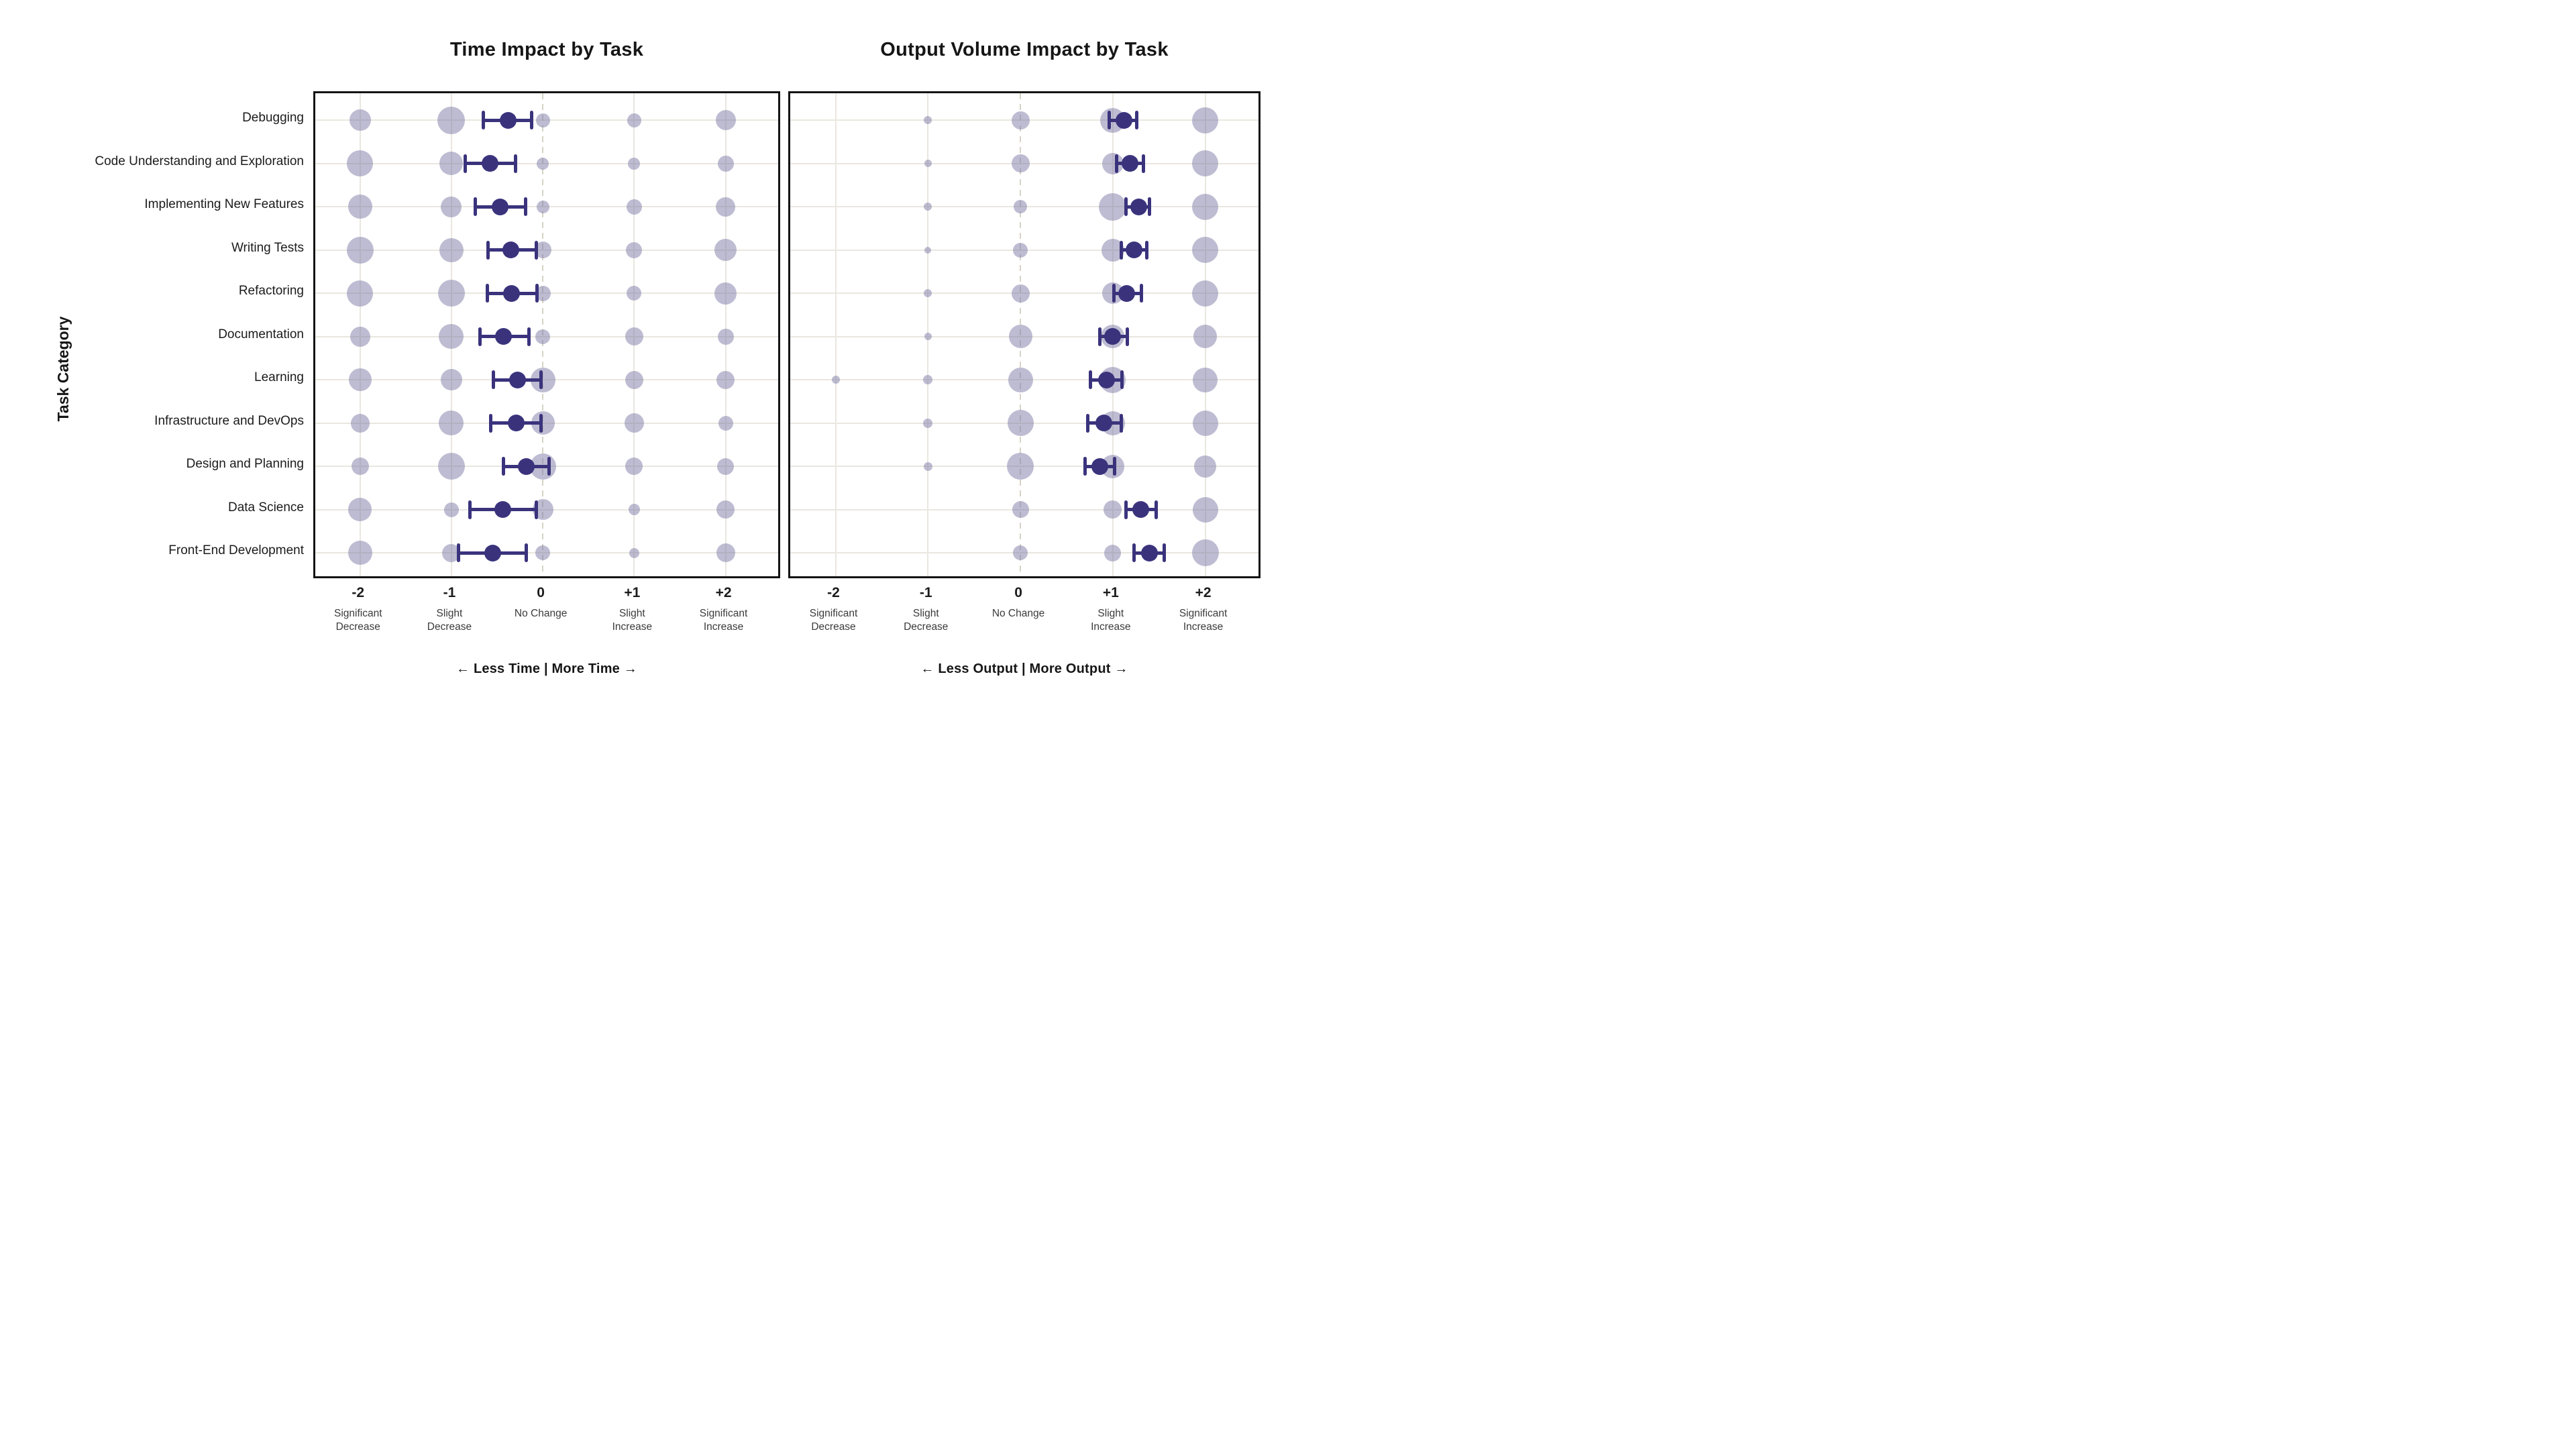 This screenshot has width=2576, height=1449. Describe the element at coordinates (236, 550) in the screenshot. I see `category-label: Front-End Development` at that location.